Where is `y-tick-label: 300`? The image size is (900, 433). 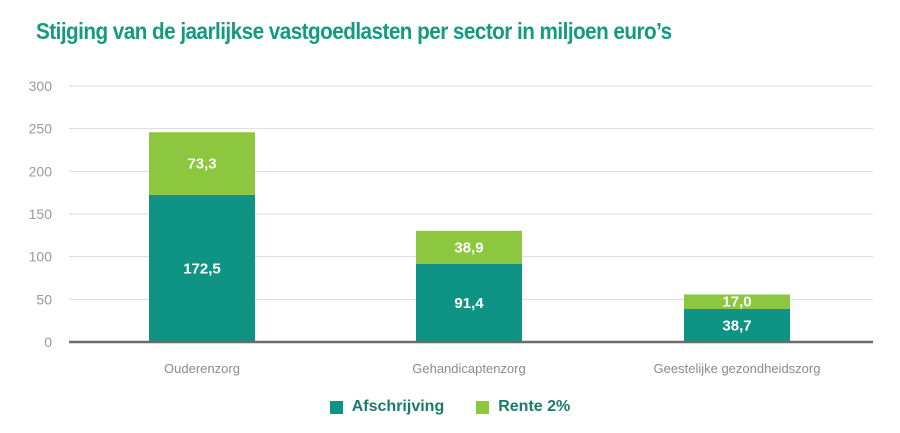
y-tick-label: 300 is located at coordinates (41, 86).